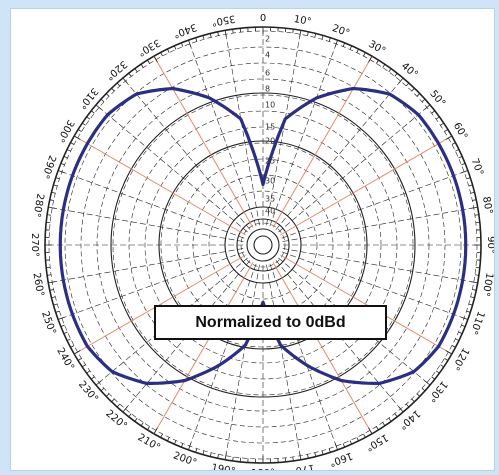  I want to click on angle-tick-label: 320°, so click(116, 70).